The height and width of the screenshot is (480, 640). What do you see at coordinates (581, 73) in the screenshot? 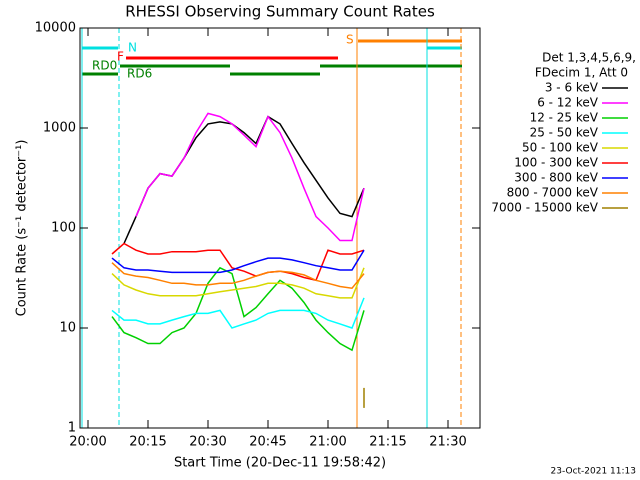
I see `legend-header: FDecim 1, Att 0` at bounding box center [581, 73].